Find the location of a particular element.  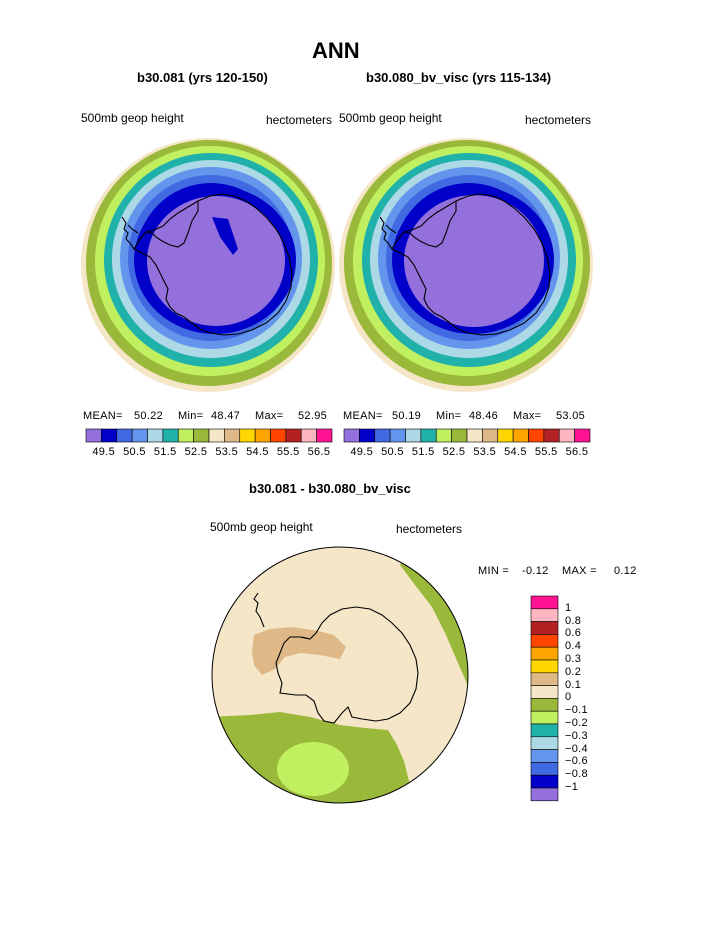

diff-colorbar is located at coordinates (544, 698).